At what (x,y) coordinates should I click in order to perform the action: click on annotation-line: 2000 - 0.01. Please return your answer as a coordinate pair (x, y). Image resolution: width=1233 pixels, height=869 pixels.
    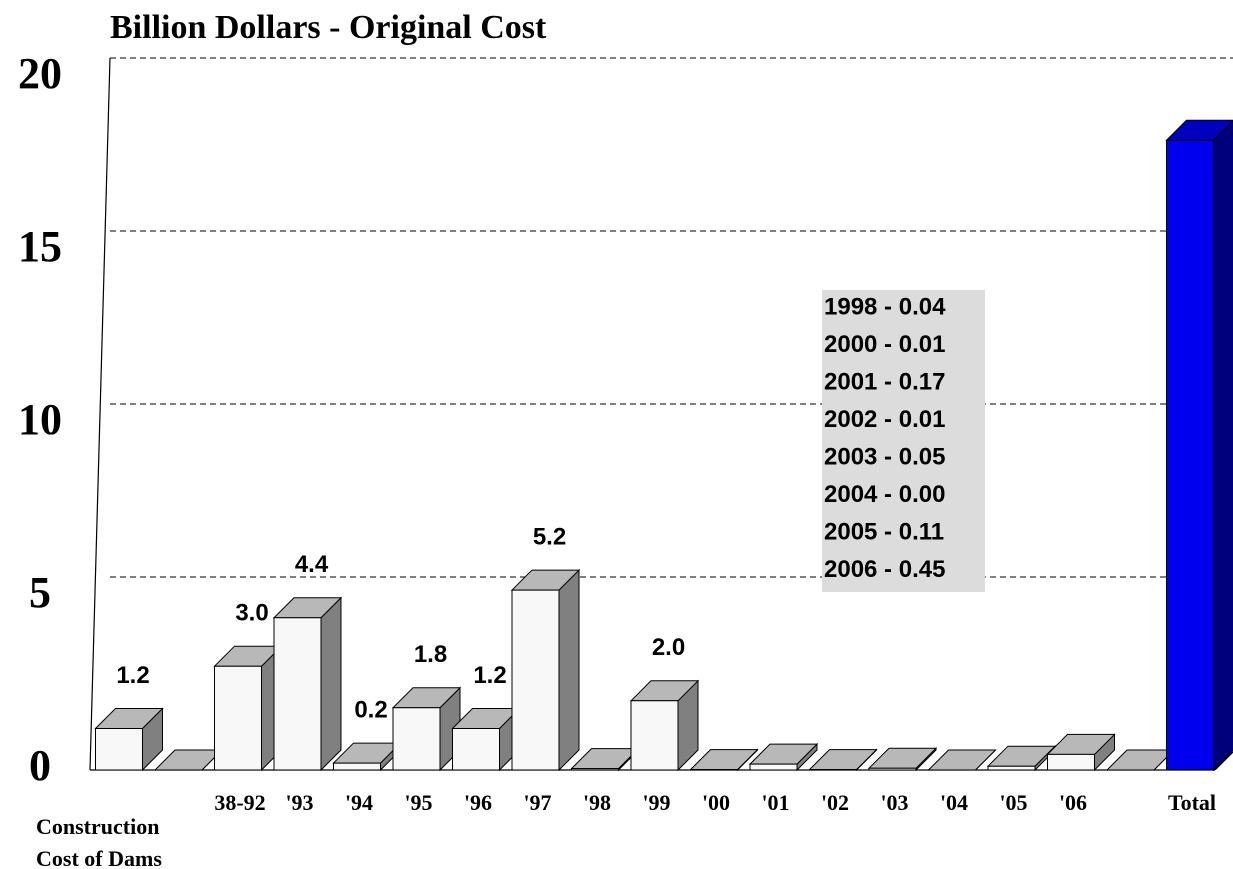
    Looking at the image, I should click on (884, 344).